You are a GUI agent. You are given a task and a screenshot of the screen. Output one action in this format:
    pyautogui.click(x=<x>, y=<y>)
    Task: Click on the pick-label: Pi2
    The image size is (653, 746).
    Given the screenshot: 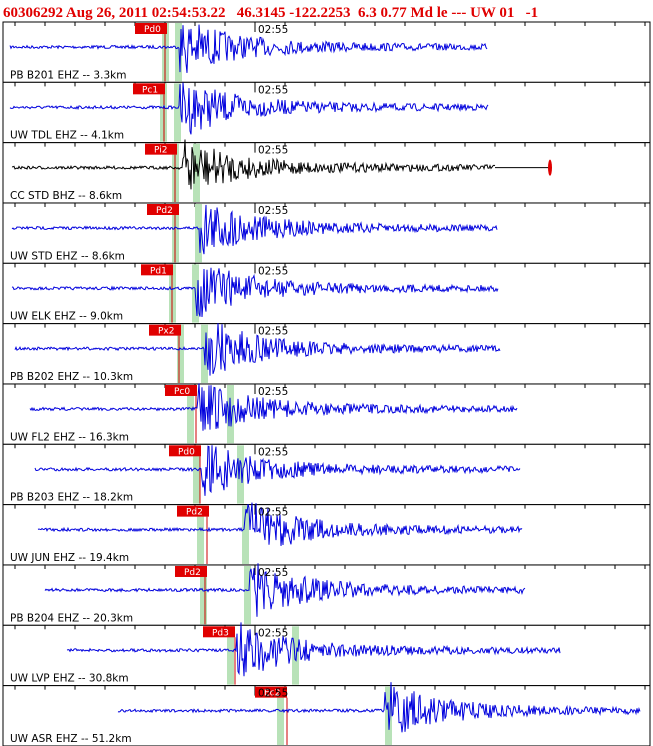 What is the action you would take?
    pyautogui.click(x=160, y=151)
    